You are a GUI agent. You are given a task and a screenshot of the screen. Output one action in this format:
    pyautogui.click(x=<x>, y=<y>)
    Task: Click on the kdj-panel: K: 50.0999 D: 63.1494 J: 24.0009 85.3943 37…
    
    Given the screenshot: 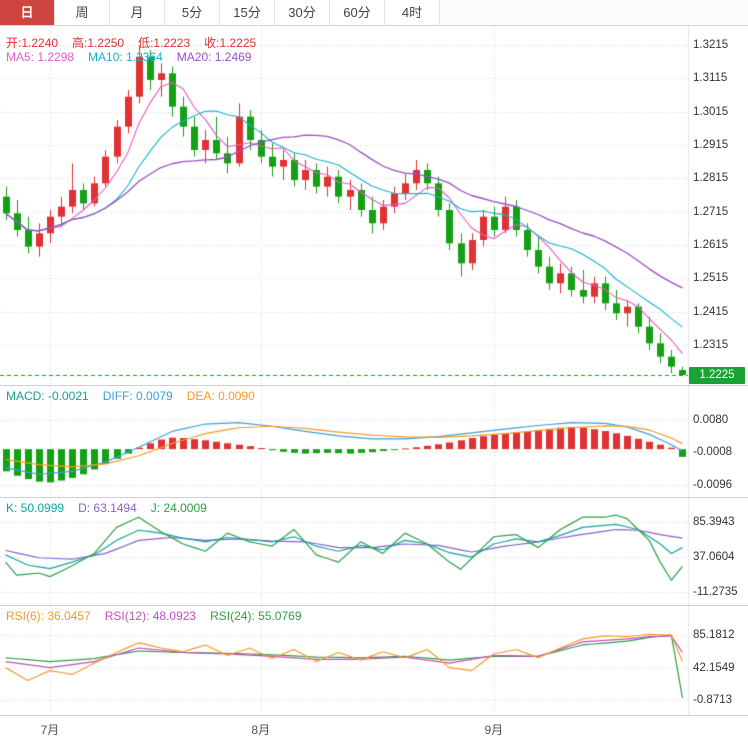 What is the action you would take?
    pyautogui.click(x=374, y=552)
    